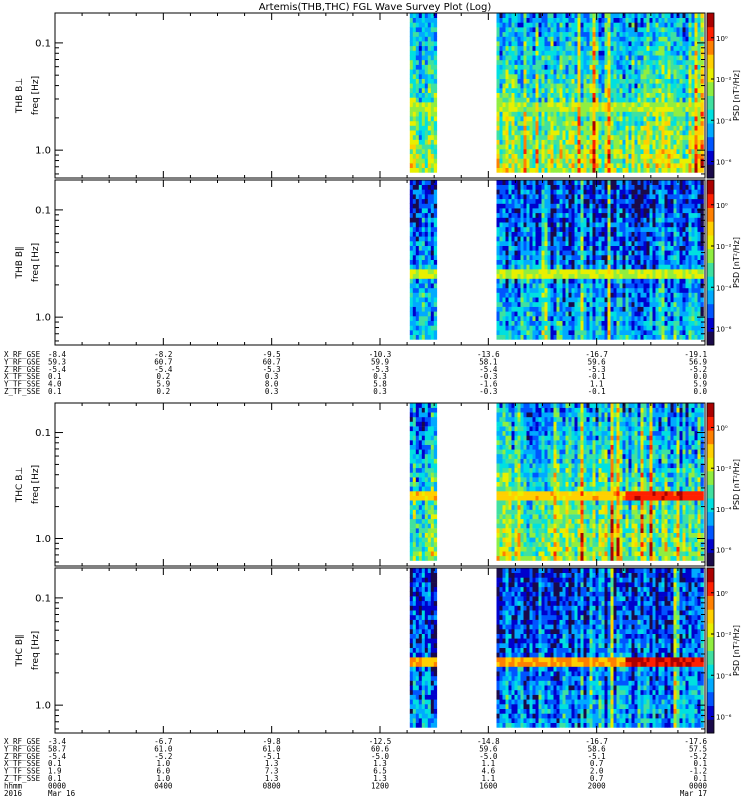 The image size is (750, 800). What do you see at coordinates (43, 43) in the screenshot?
I see `y-tick-label: 0.1` at bounding box center [43, 43].